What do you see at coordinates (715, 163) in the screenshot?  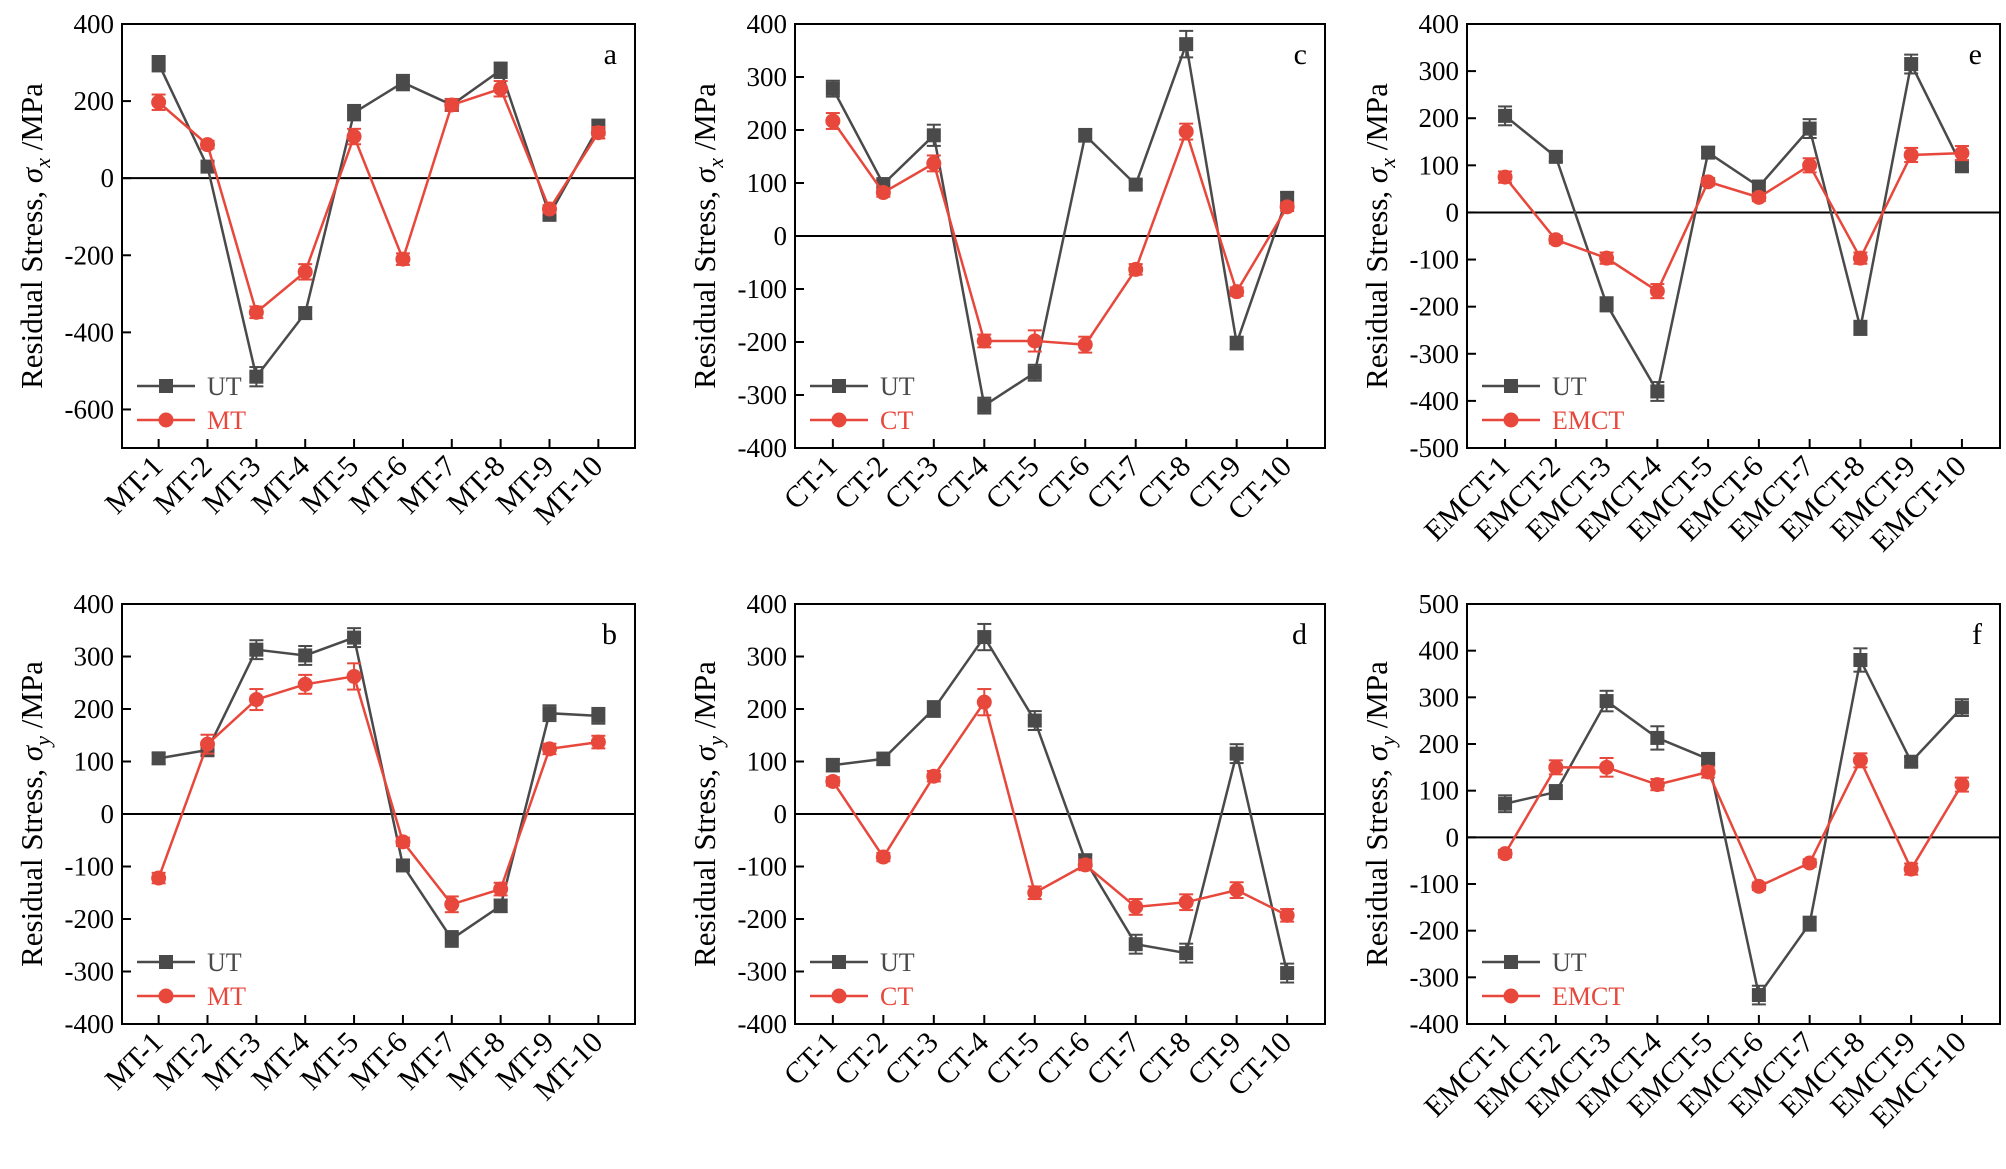 I see `y-axis-label-subscript: x` at bounding box center [715, 163].